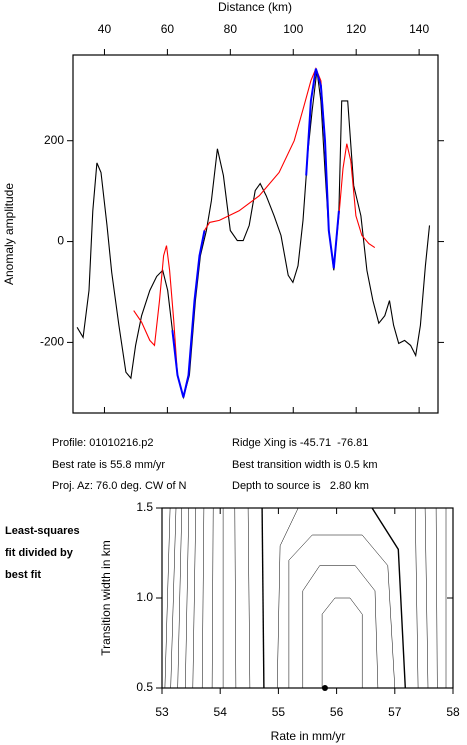  I want to click on annotation: best fit, so click(23, 575).